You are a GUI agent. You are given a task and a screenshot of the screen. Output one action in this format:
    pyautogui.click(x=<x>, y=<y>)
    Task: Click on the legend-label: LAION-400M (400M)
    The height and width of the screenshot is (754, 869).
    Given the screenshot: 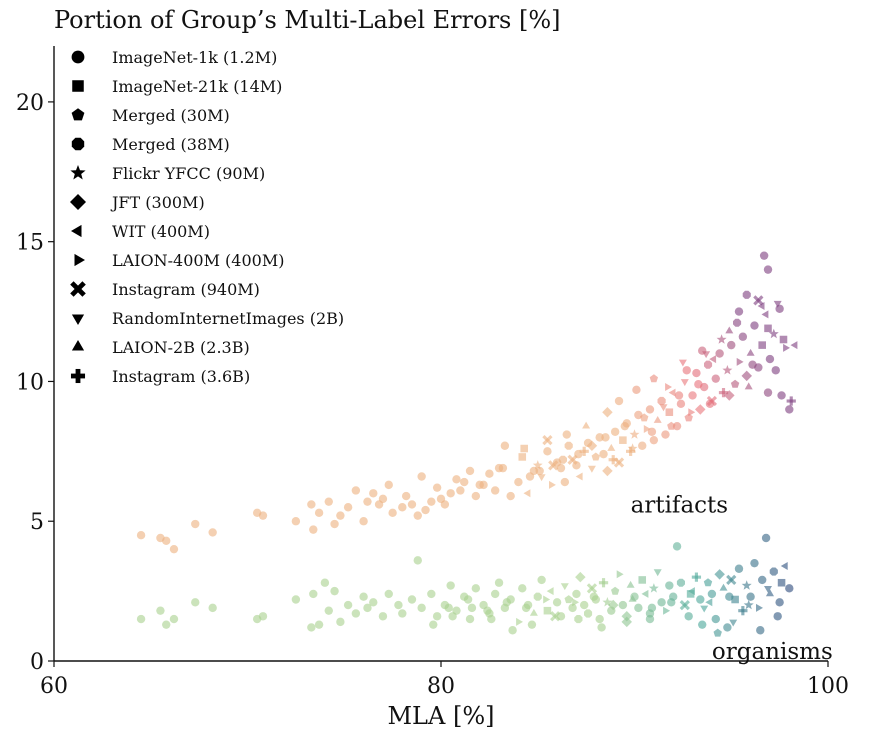 What is the action you would take?
    pyautogui.click(x=198, y=260)
    